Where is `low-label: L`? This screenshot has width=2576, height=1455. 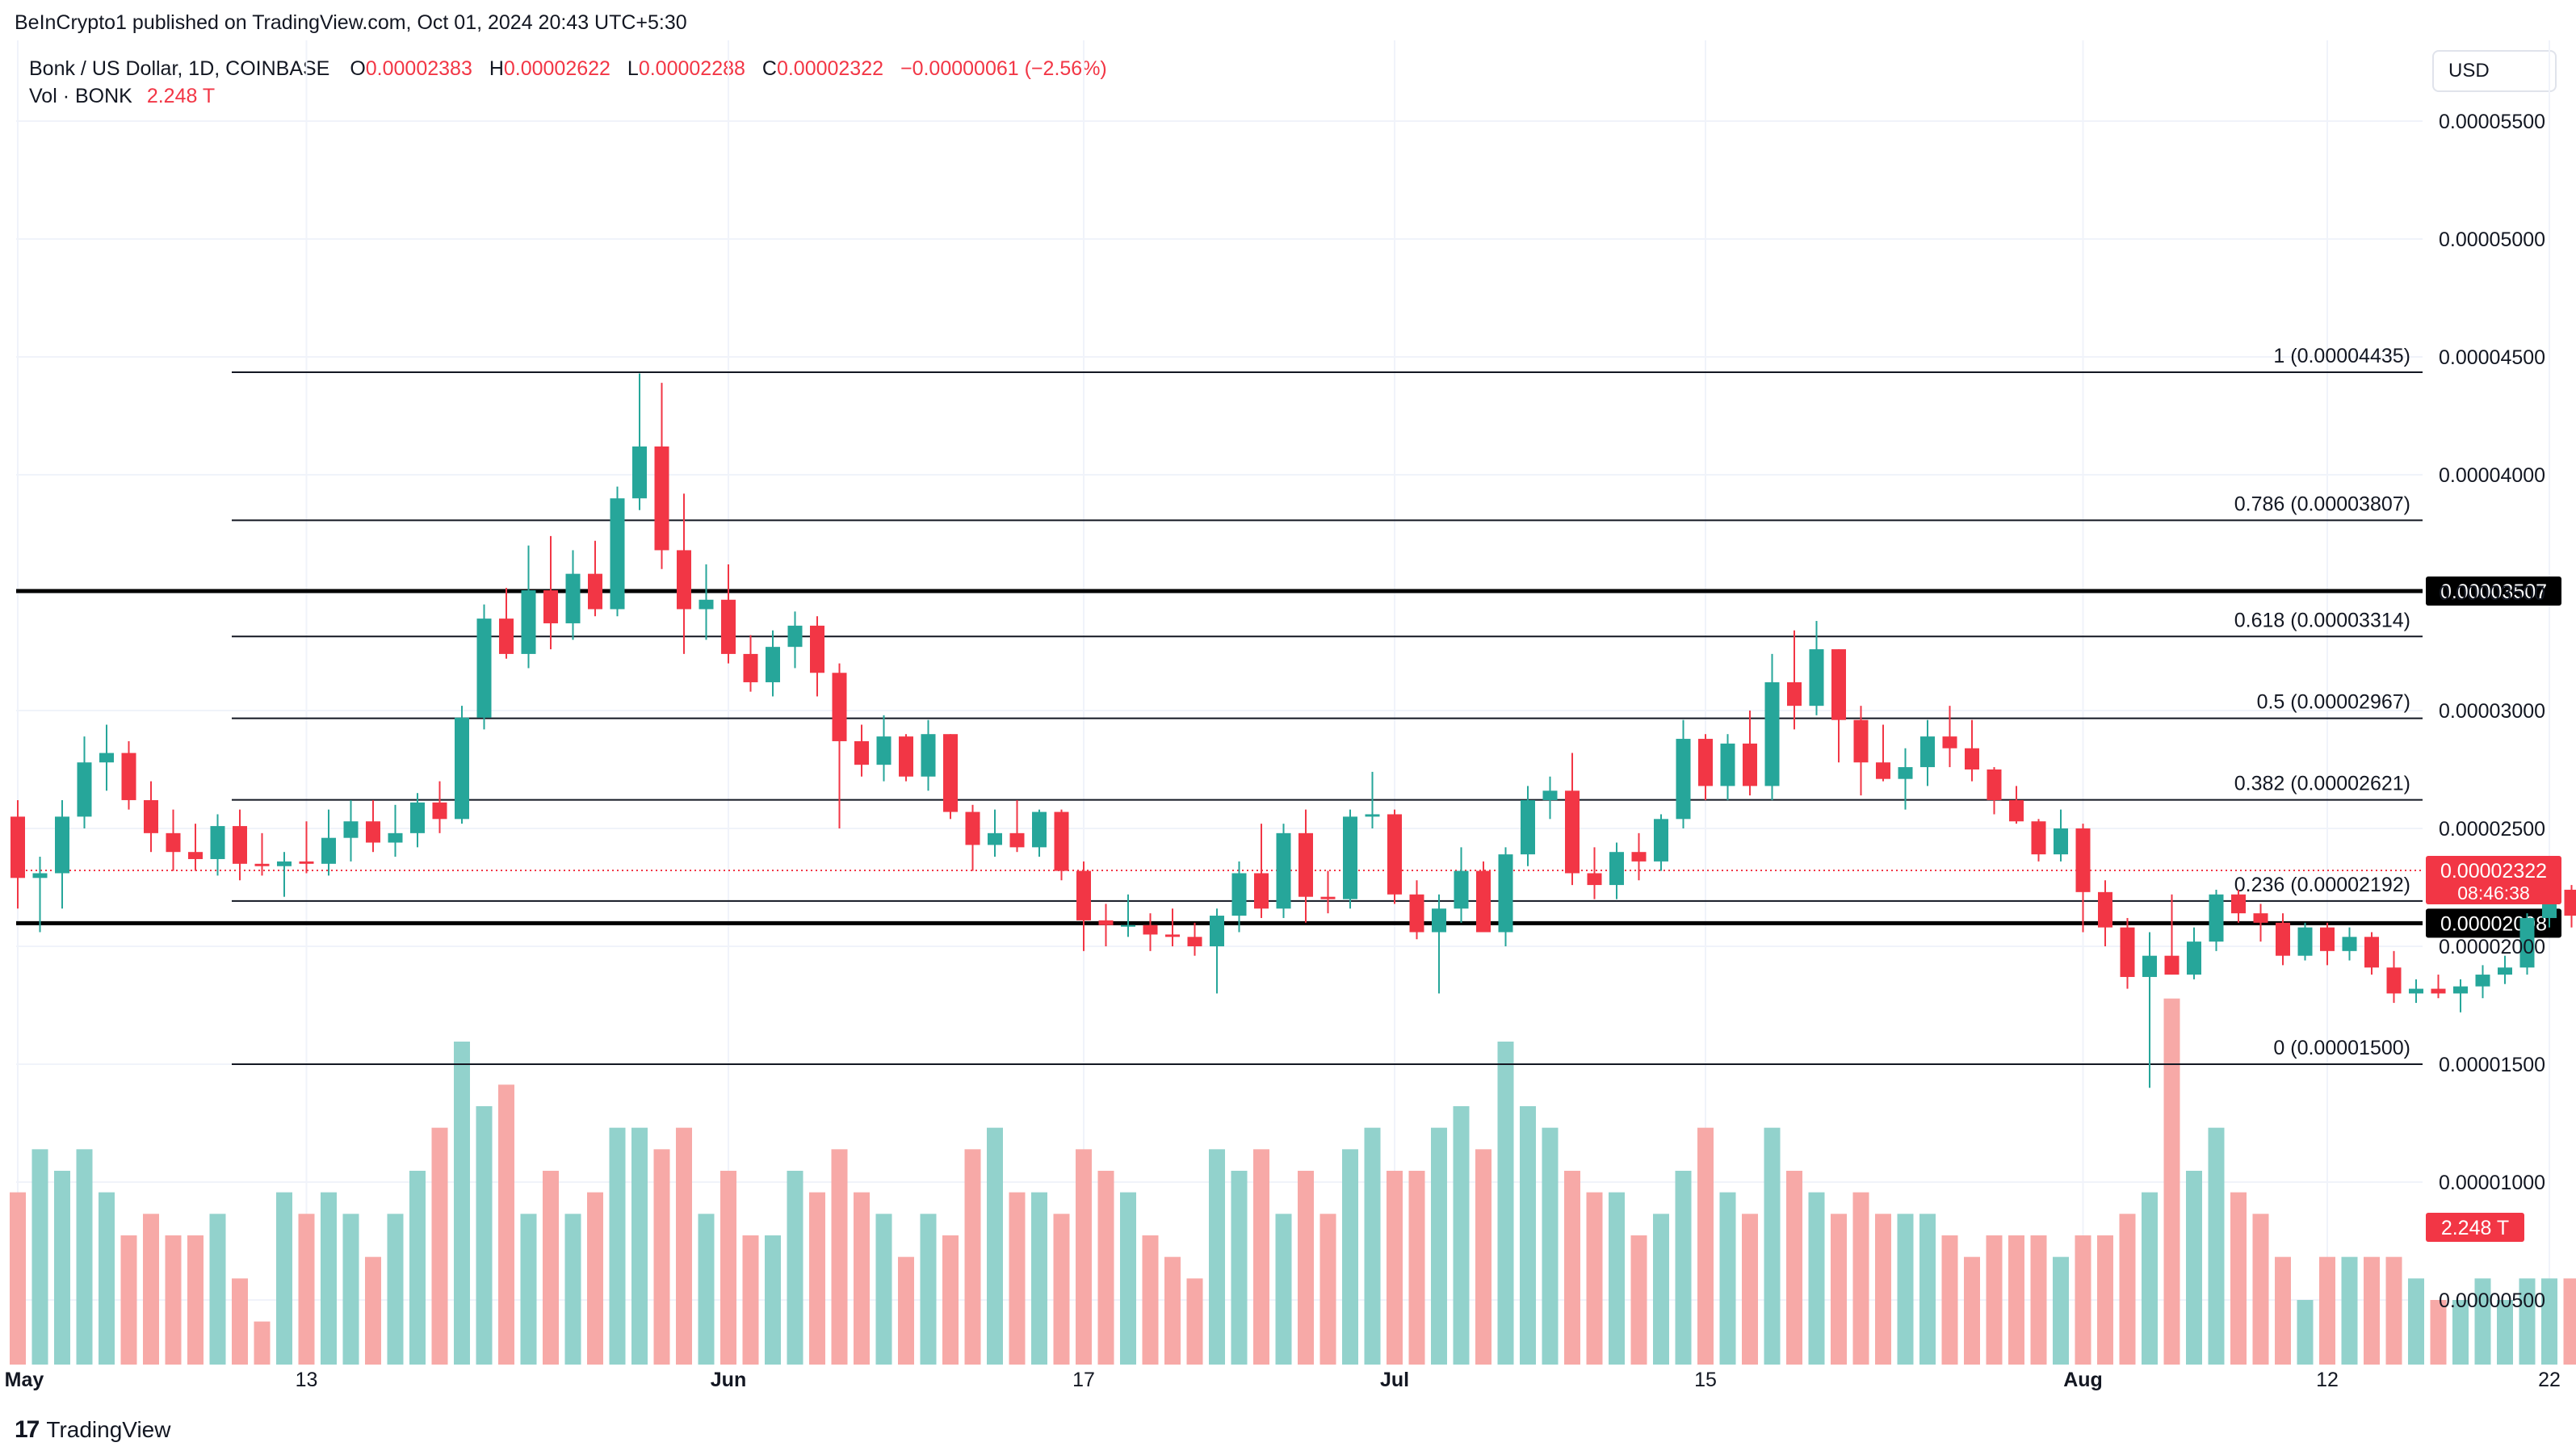 low-label: L is located at coordinates (633, 68).